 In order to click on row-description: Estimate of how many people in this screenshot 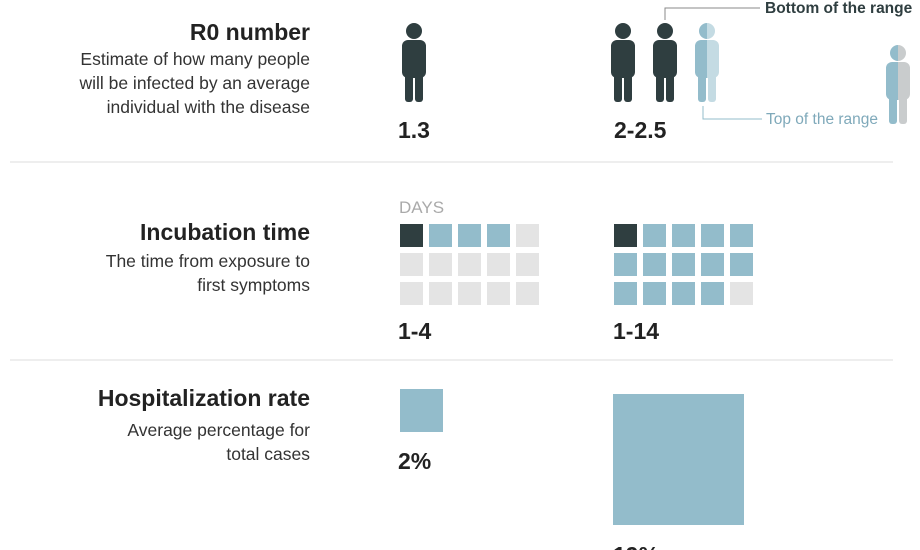, I will do `click(195, 59)`.